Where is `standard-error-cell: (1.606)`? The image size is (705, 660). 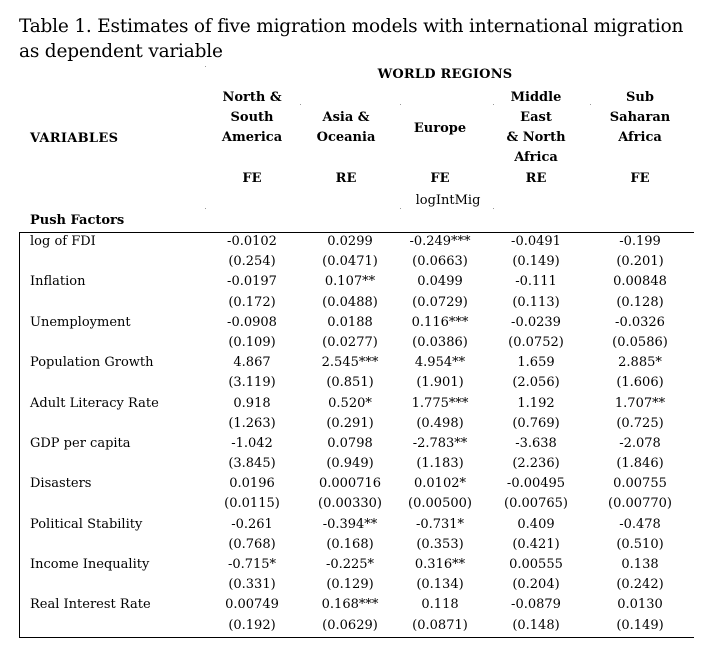
standard-error-cell: (1.606) is located at coordinates (640, 383).